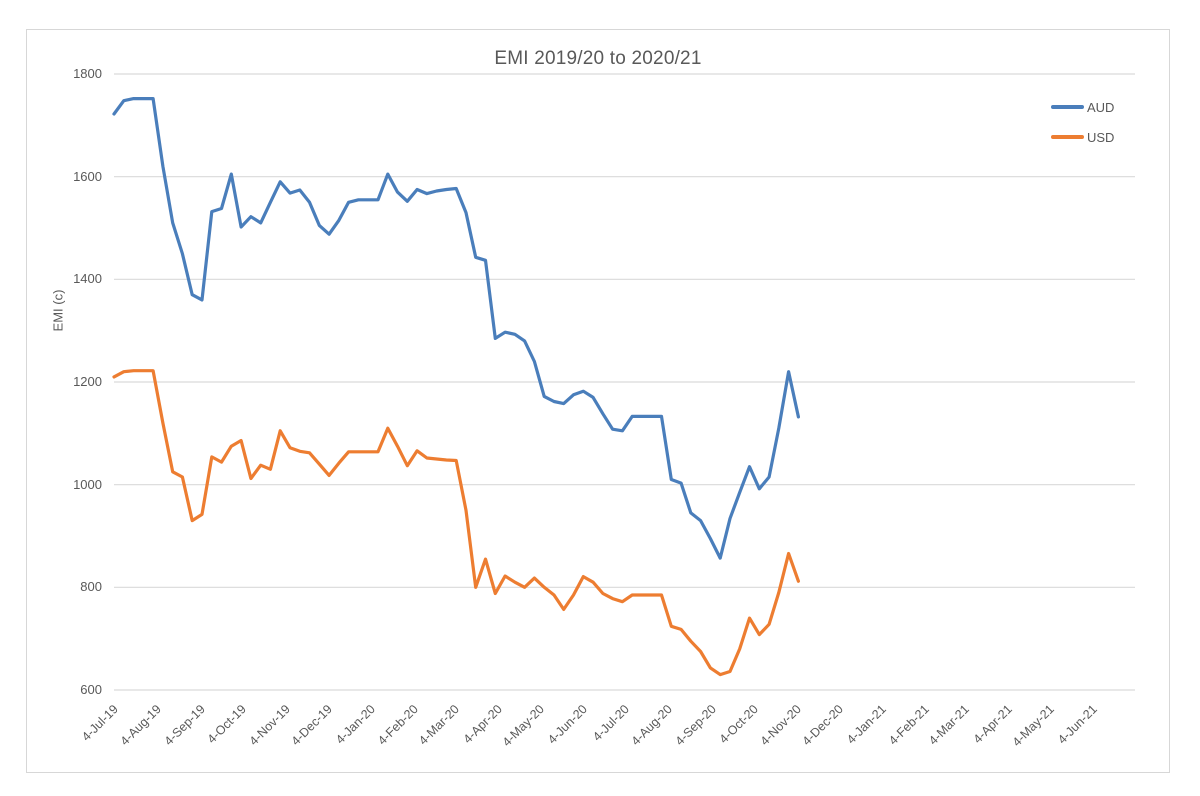 This screenshot has height=796, width=1200. Describe the element at coordinates (87, 279) in the screenshot. I see `y-tick-label-1400: 1400` at that location.